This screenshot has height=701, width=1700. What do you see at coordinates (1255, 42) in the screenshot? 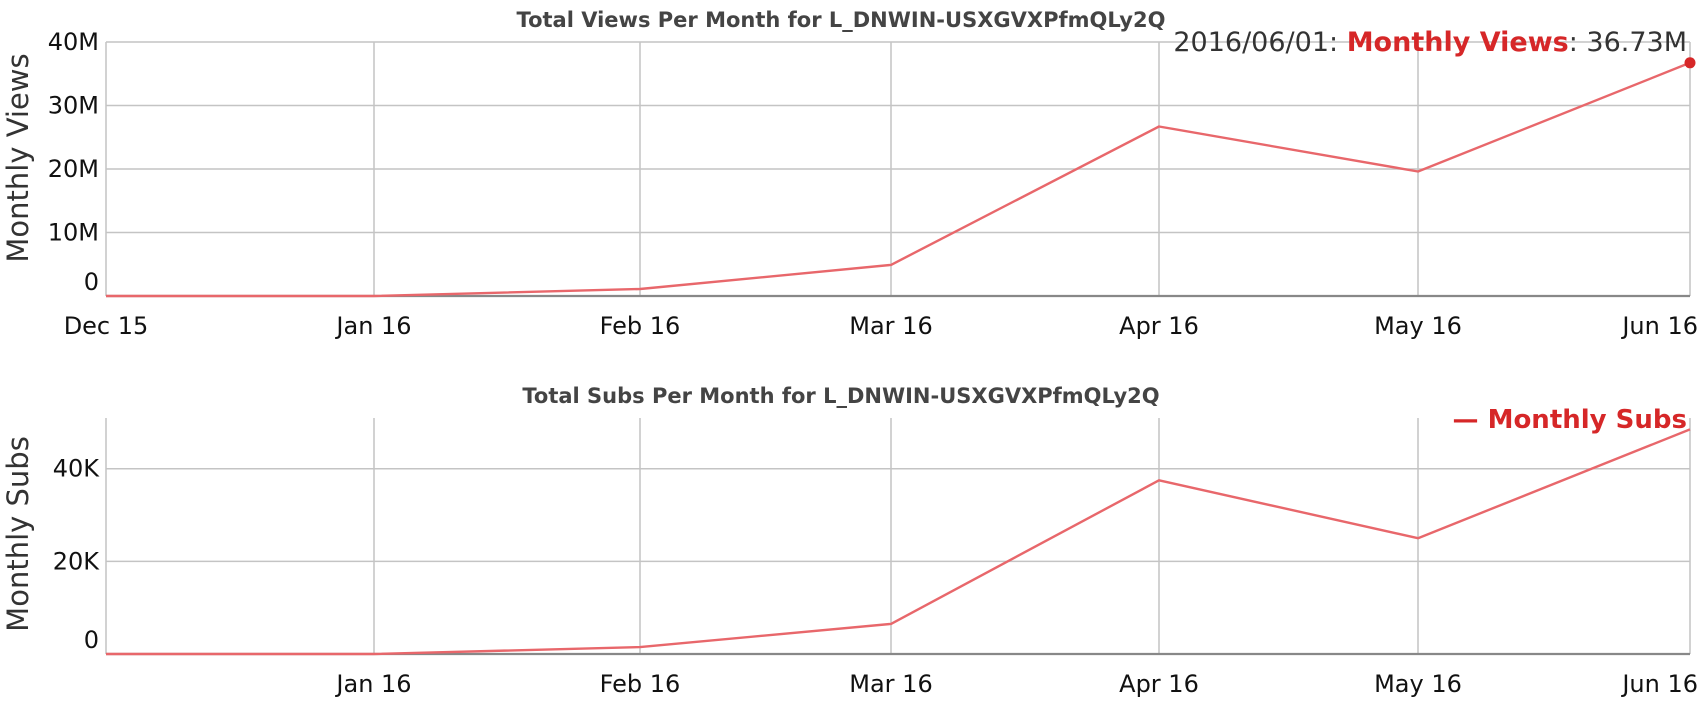
I see `views-hover-date: 2016/06/01:` at bounding box center [1255, 42].